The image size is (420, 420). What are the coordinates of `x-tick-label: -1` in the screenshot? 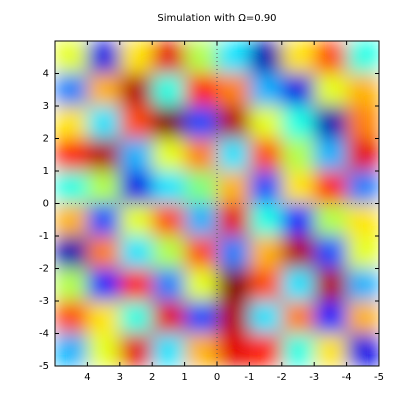 It's located at (249, 377).